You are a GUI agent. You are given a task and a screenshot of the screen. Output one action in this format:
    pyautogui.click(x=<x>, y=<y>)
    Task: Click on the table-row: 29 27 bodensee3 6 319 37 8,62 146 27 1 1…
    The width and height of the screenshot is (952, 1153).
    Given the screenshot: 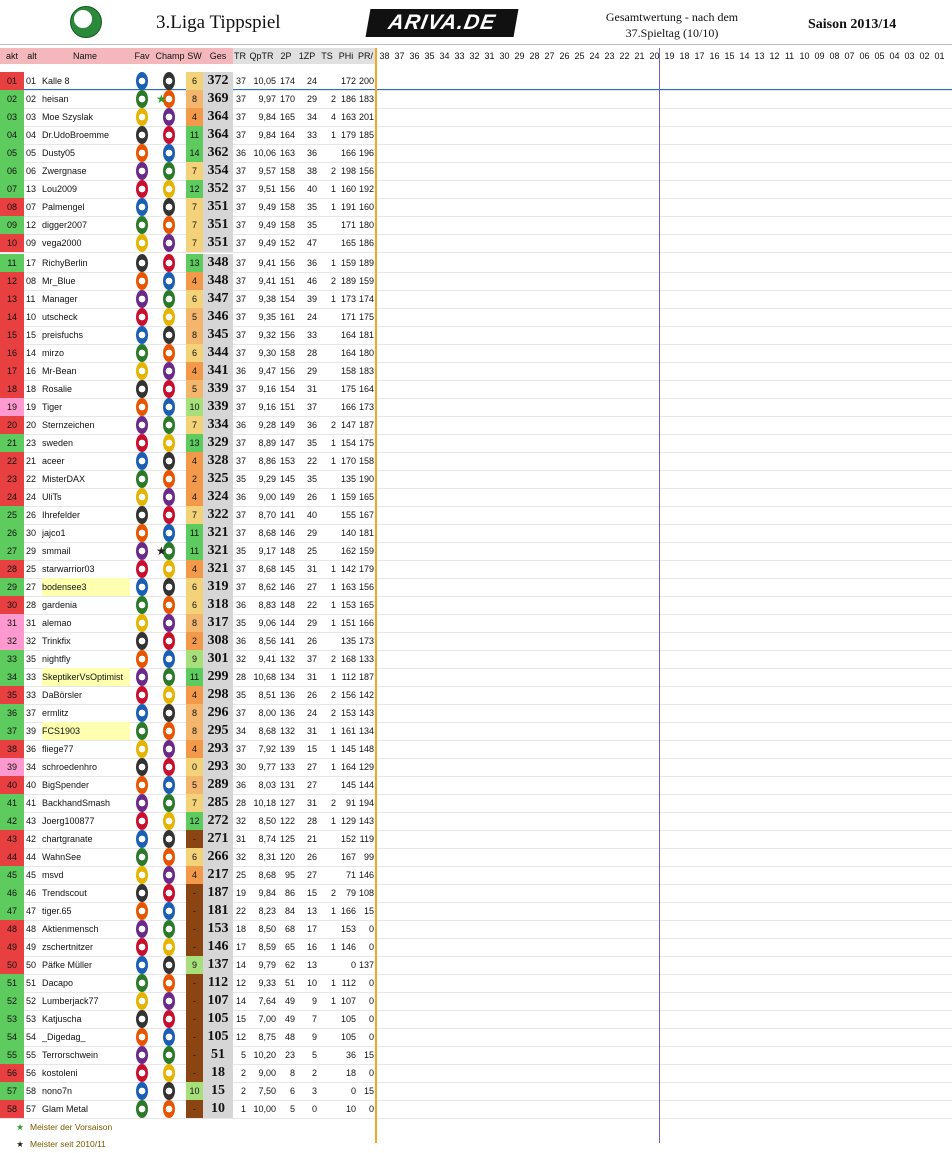 What is the action you would take?
    pyautogui.click(x=476, y=587)
    